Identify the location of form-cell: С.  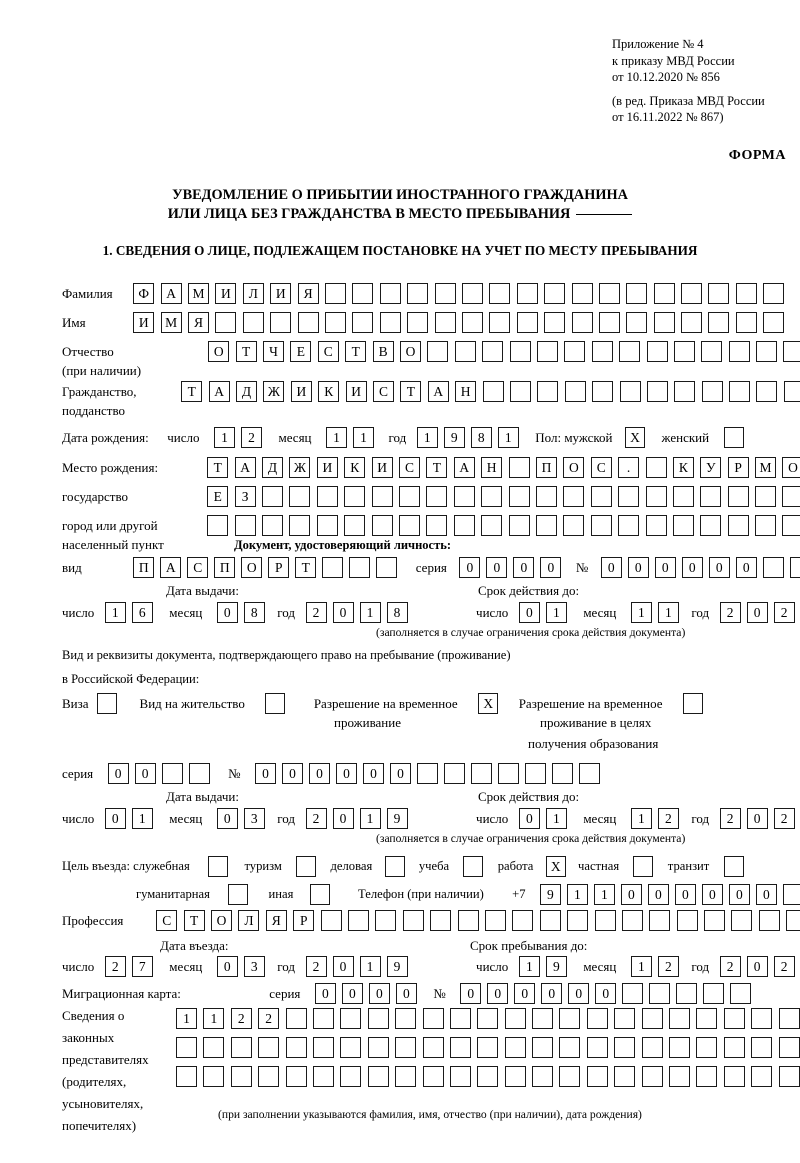
(409, 467).